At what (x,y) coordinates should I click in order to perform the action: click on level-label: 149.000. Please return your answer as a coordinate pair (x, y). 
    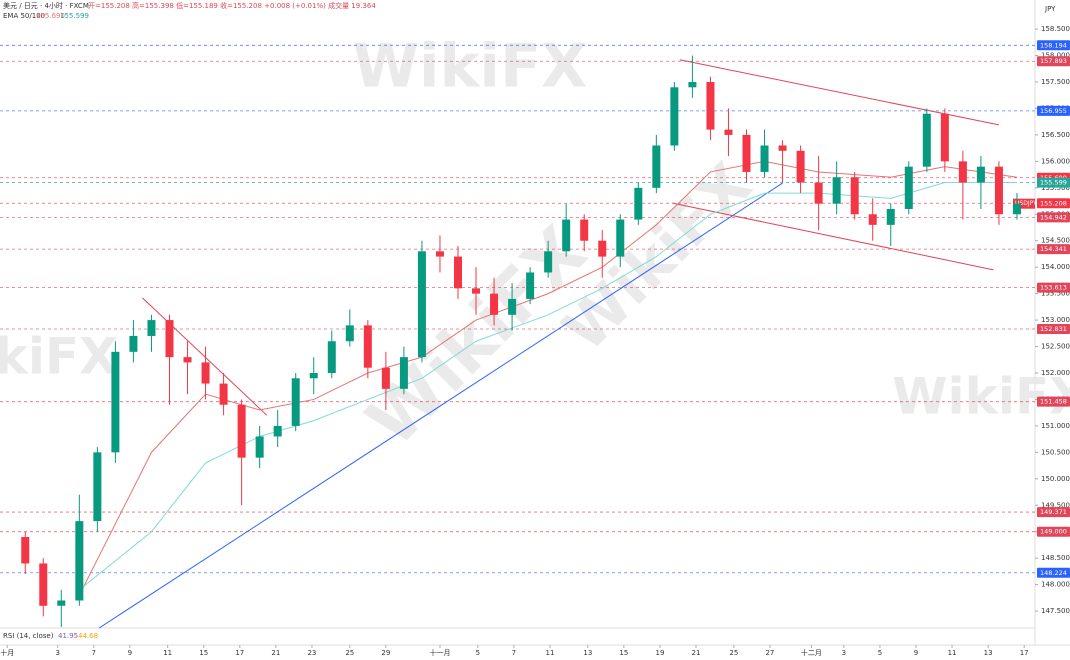
    Looking at the image, I should click on (1053, 532).